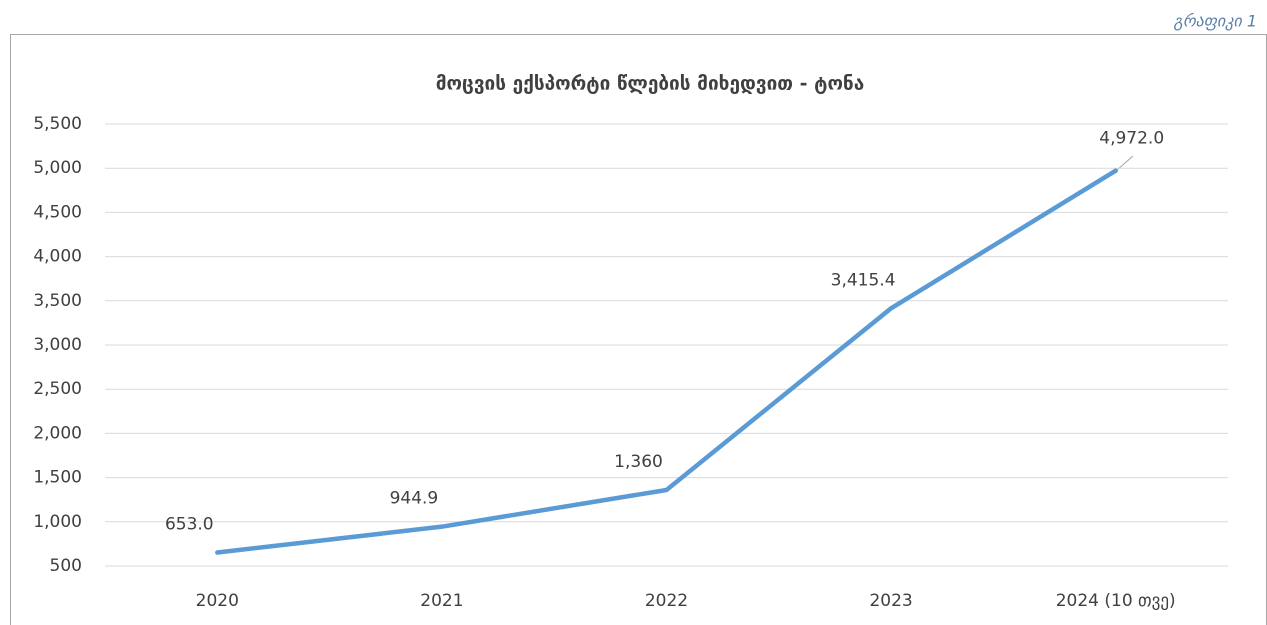 The height and width of the screenshot is (625, 1267). I want to click on data-label: 4,972.0, so click(1131, 139).